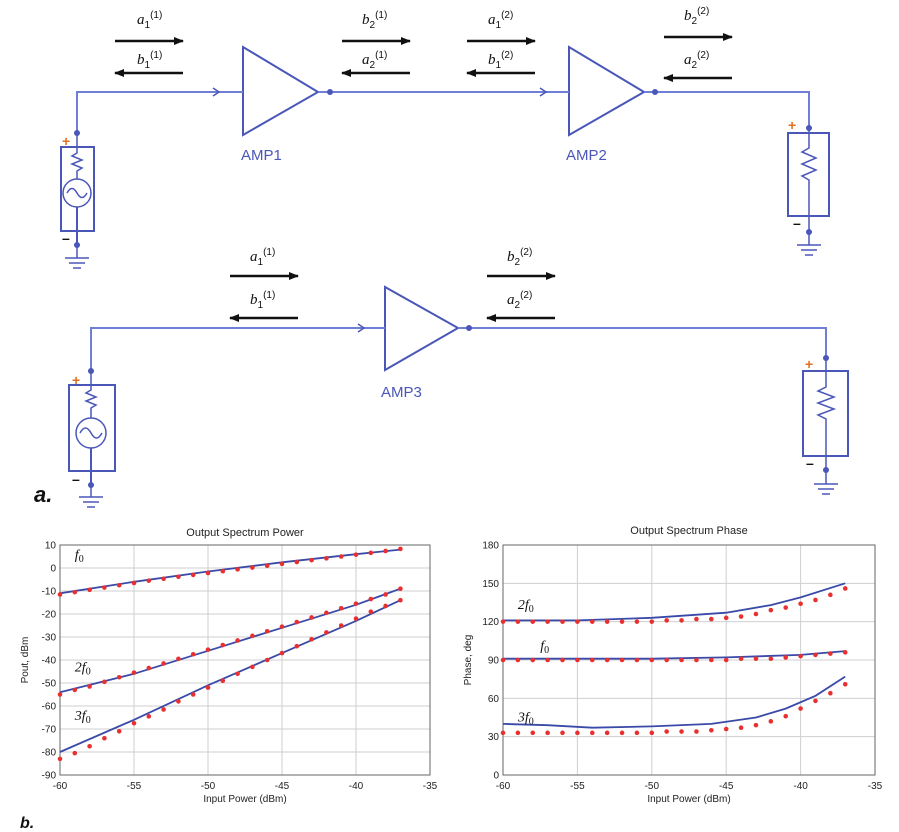  What do you see at coordinates (261, 155) in the screenshot?
I see `amp1-label: AMP1` at bounding box center [261, 155].